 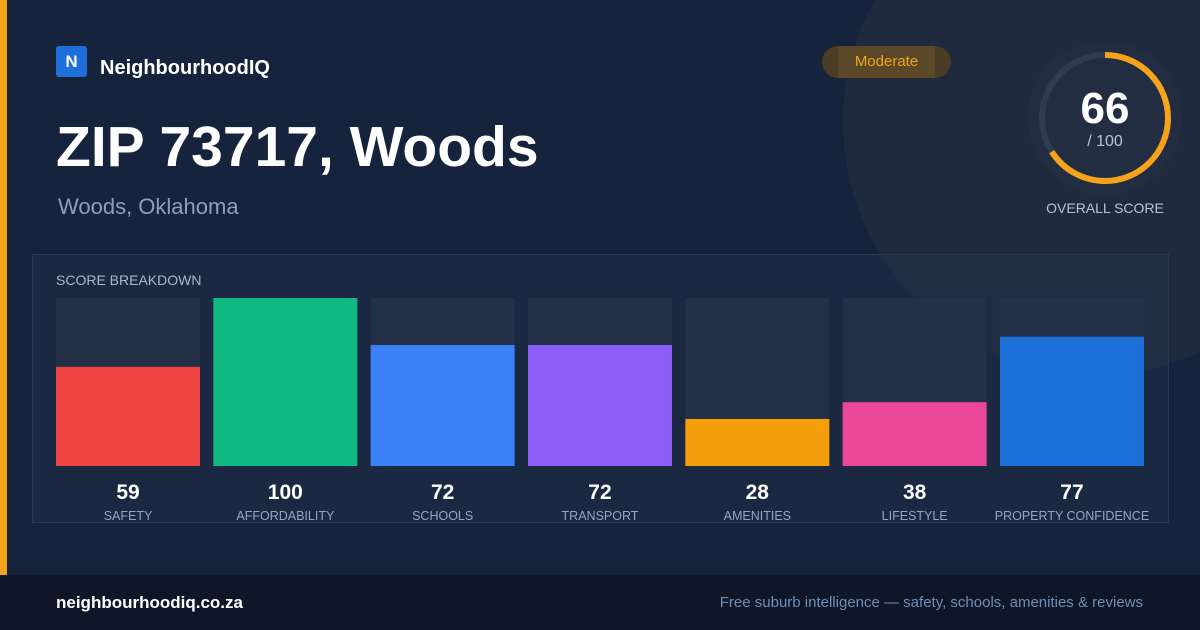 What do you see at coordinates (148, 206) in the screenshot?
I see `location-subtitle: Woods, Oklahoma` at bounding box center [148, 206].